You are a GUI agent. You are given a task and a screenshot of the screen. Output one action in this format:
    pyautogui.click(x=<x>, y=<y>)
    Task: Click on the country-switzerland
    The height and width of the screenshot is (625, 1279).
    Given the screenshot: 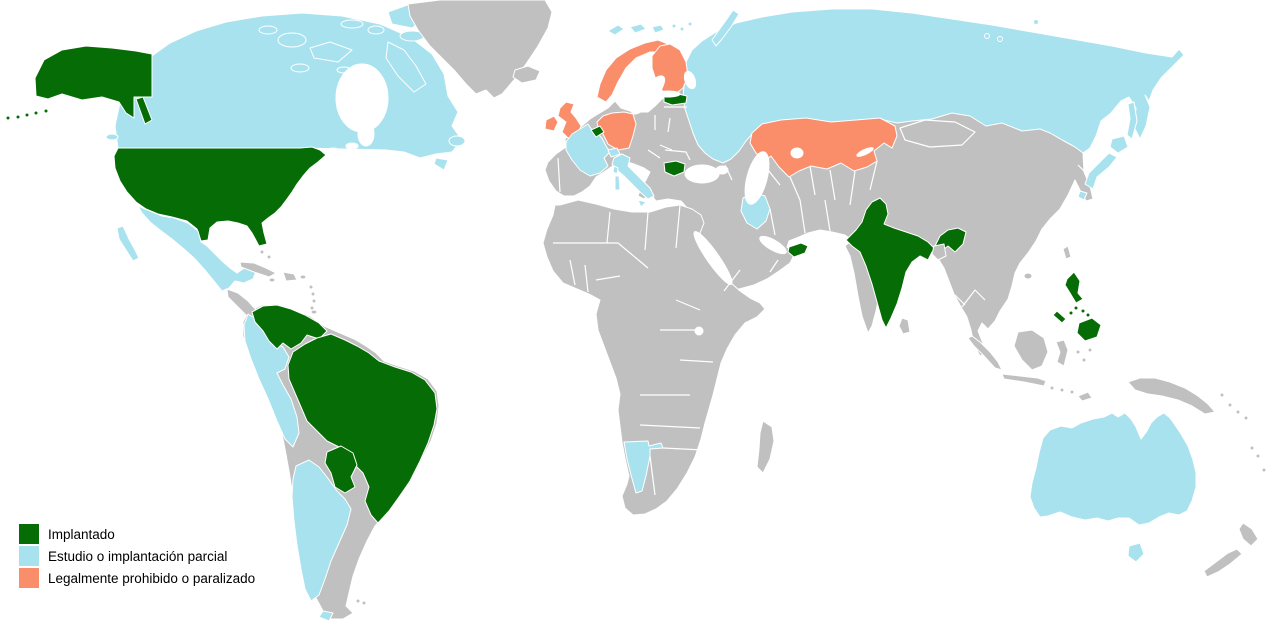 What is the action you would take?
    pyautogui.click(x=614, y=152)
    